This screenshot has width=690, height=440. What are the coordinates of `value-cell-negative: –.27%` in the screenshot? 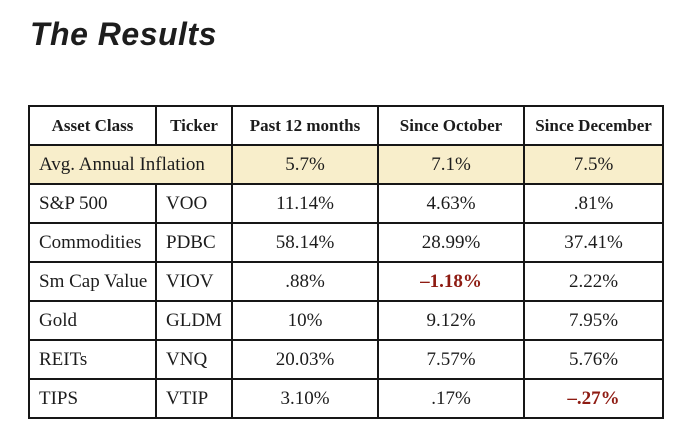 It's located at (593, 398).